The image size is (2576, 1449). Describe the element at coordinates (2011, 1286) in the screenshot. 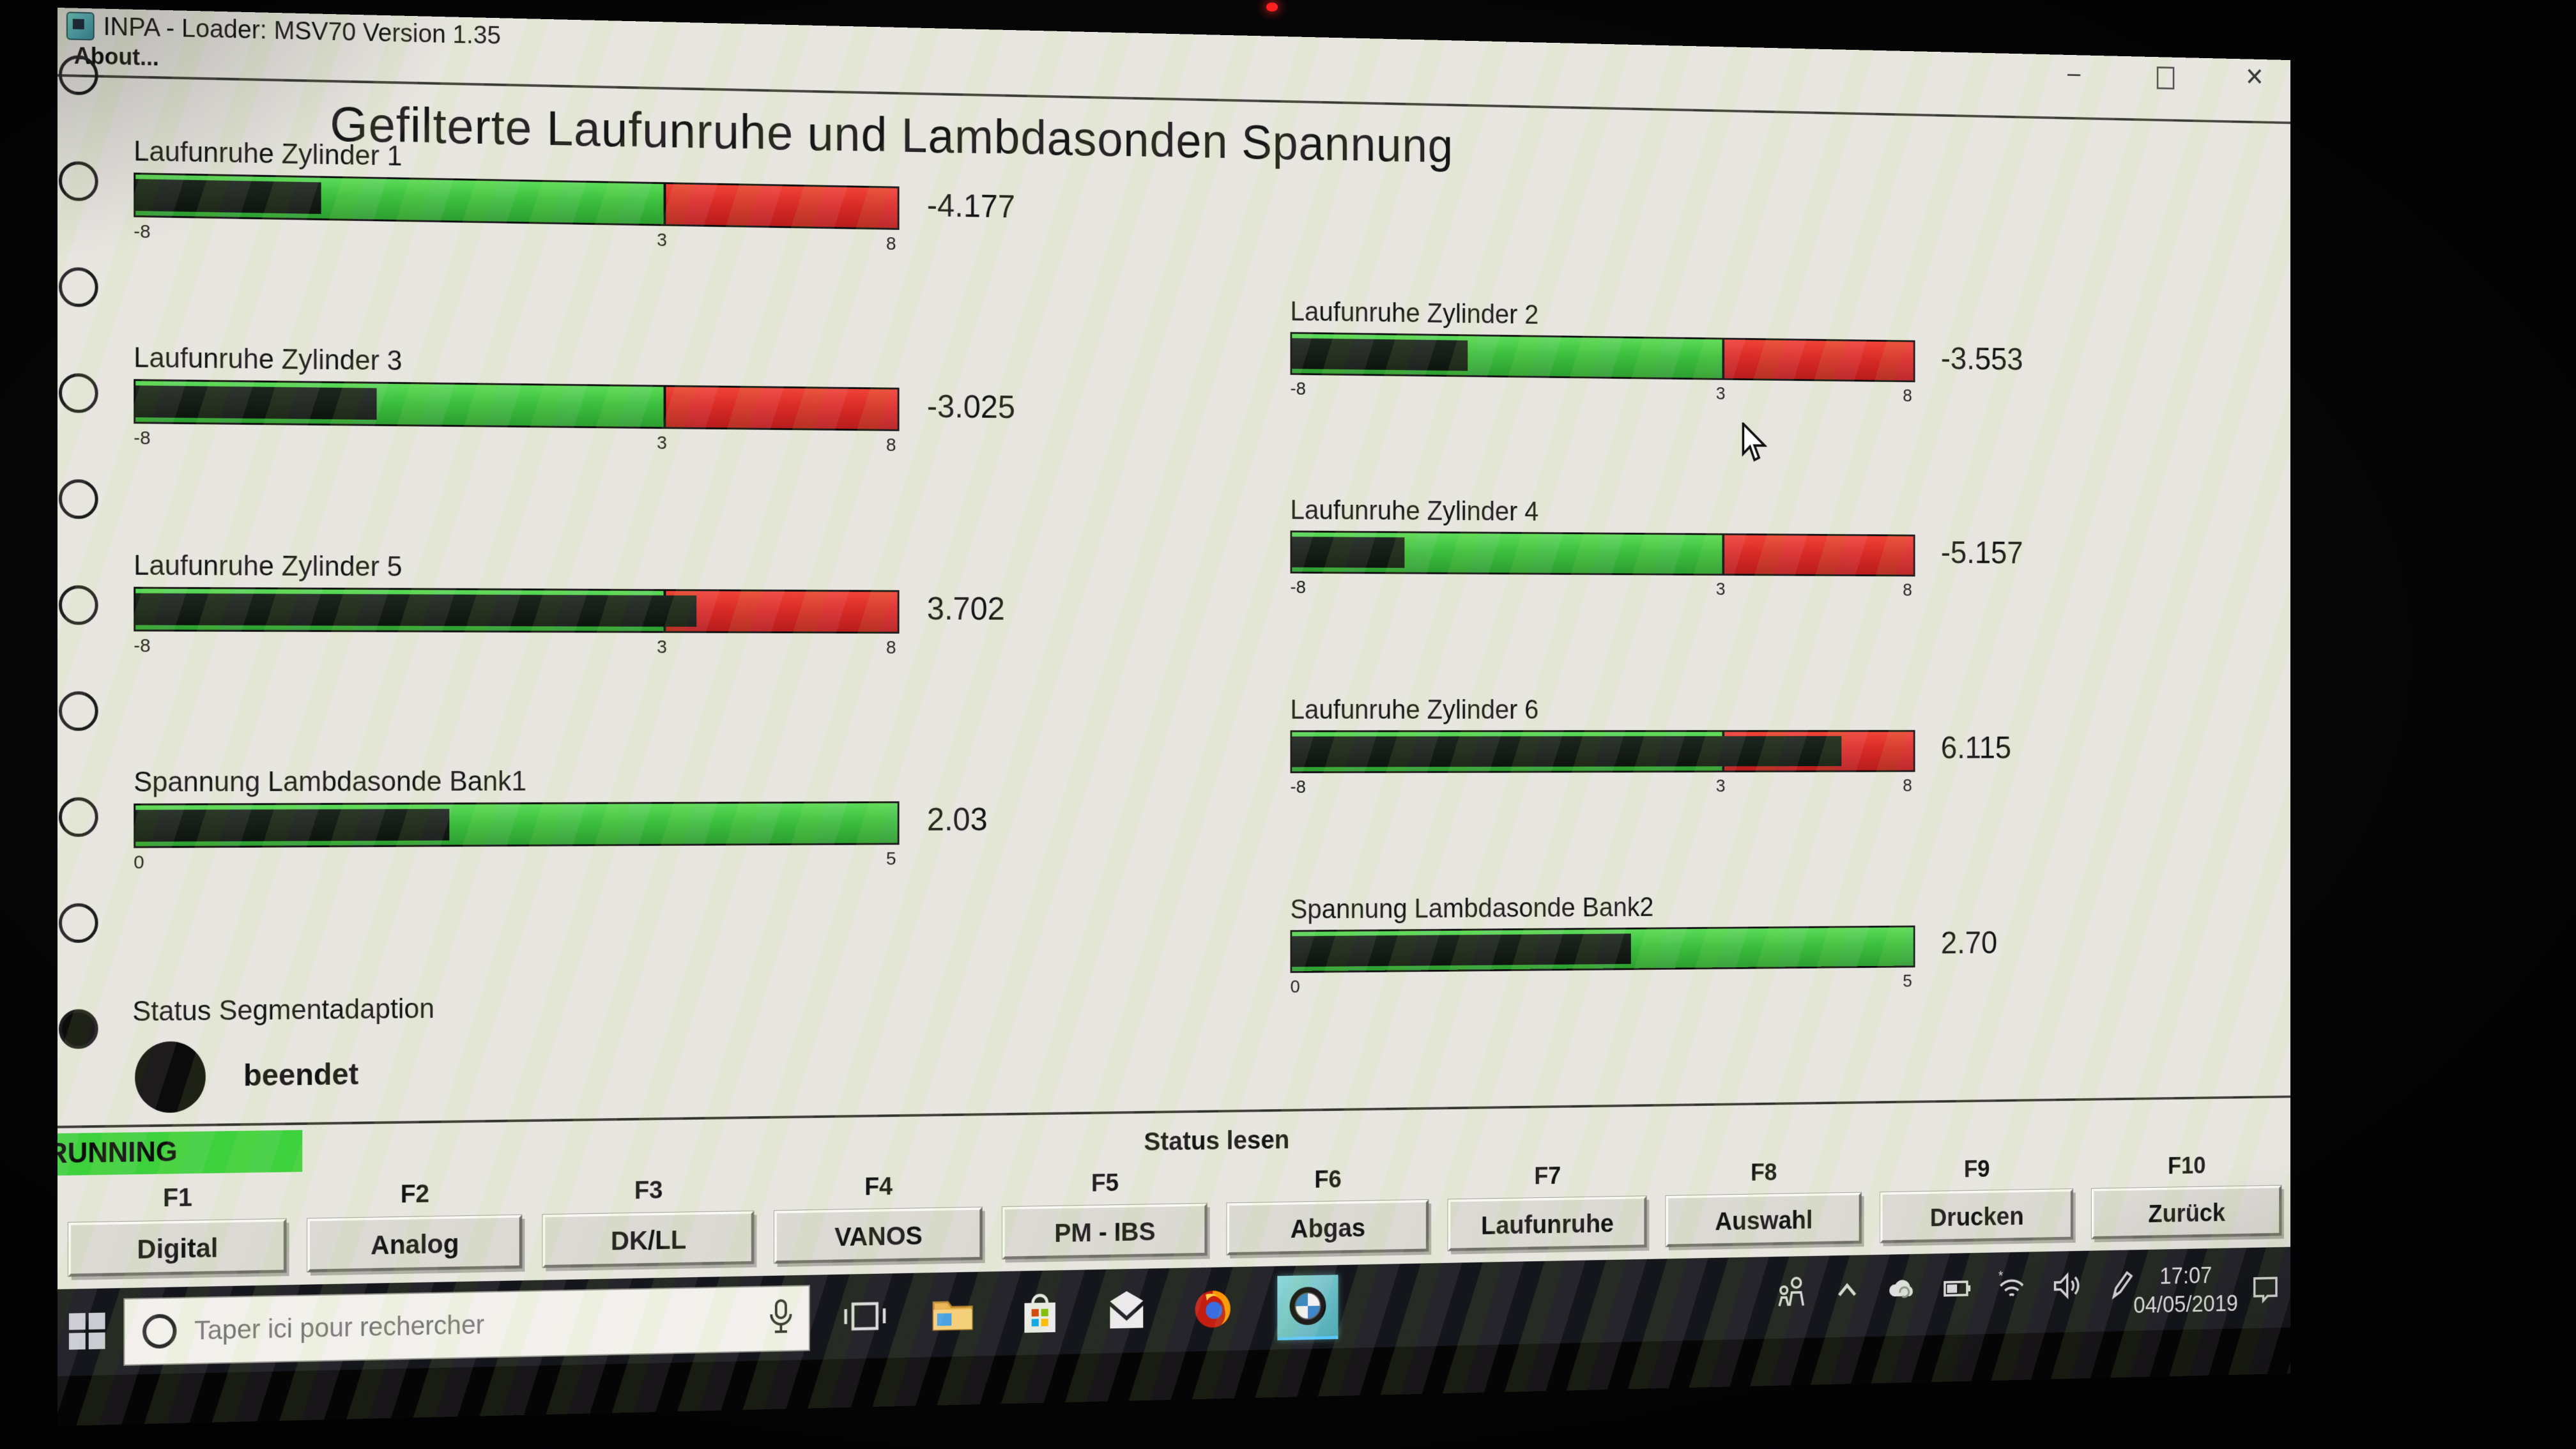

I see `wifi-disconnected-icon: *` at that location.